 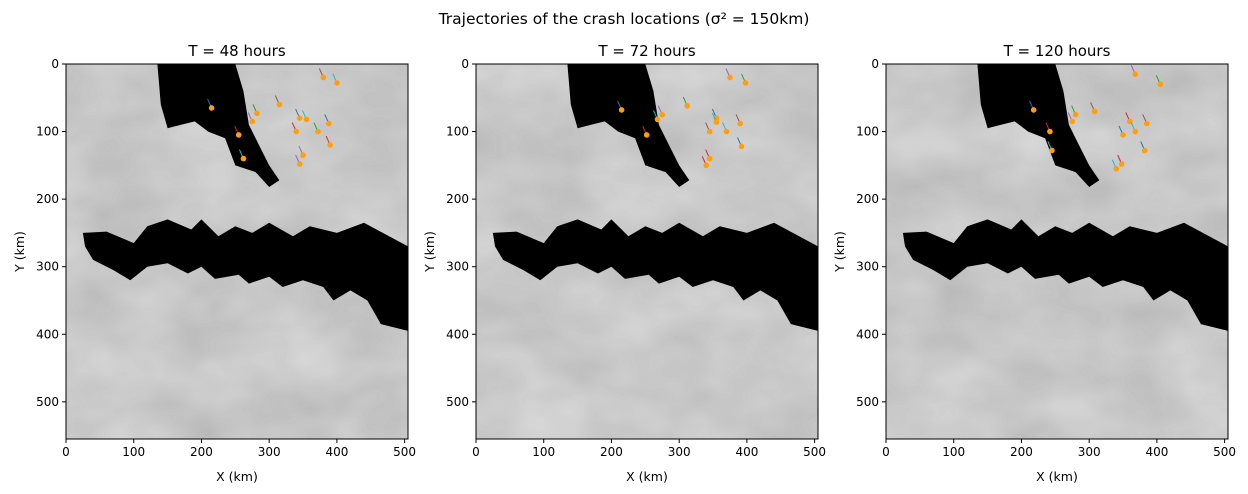 What do you see at coordinates (646, 51) in the screenshot?
I see `panel-title: T = 72 hours` at bounding box center [646, 51].